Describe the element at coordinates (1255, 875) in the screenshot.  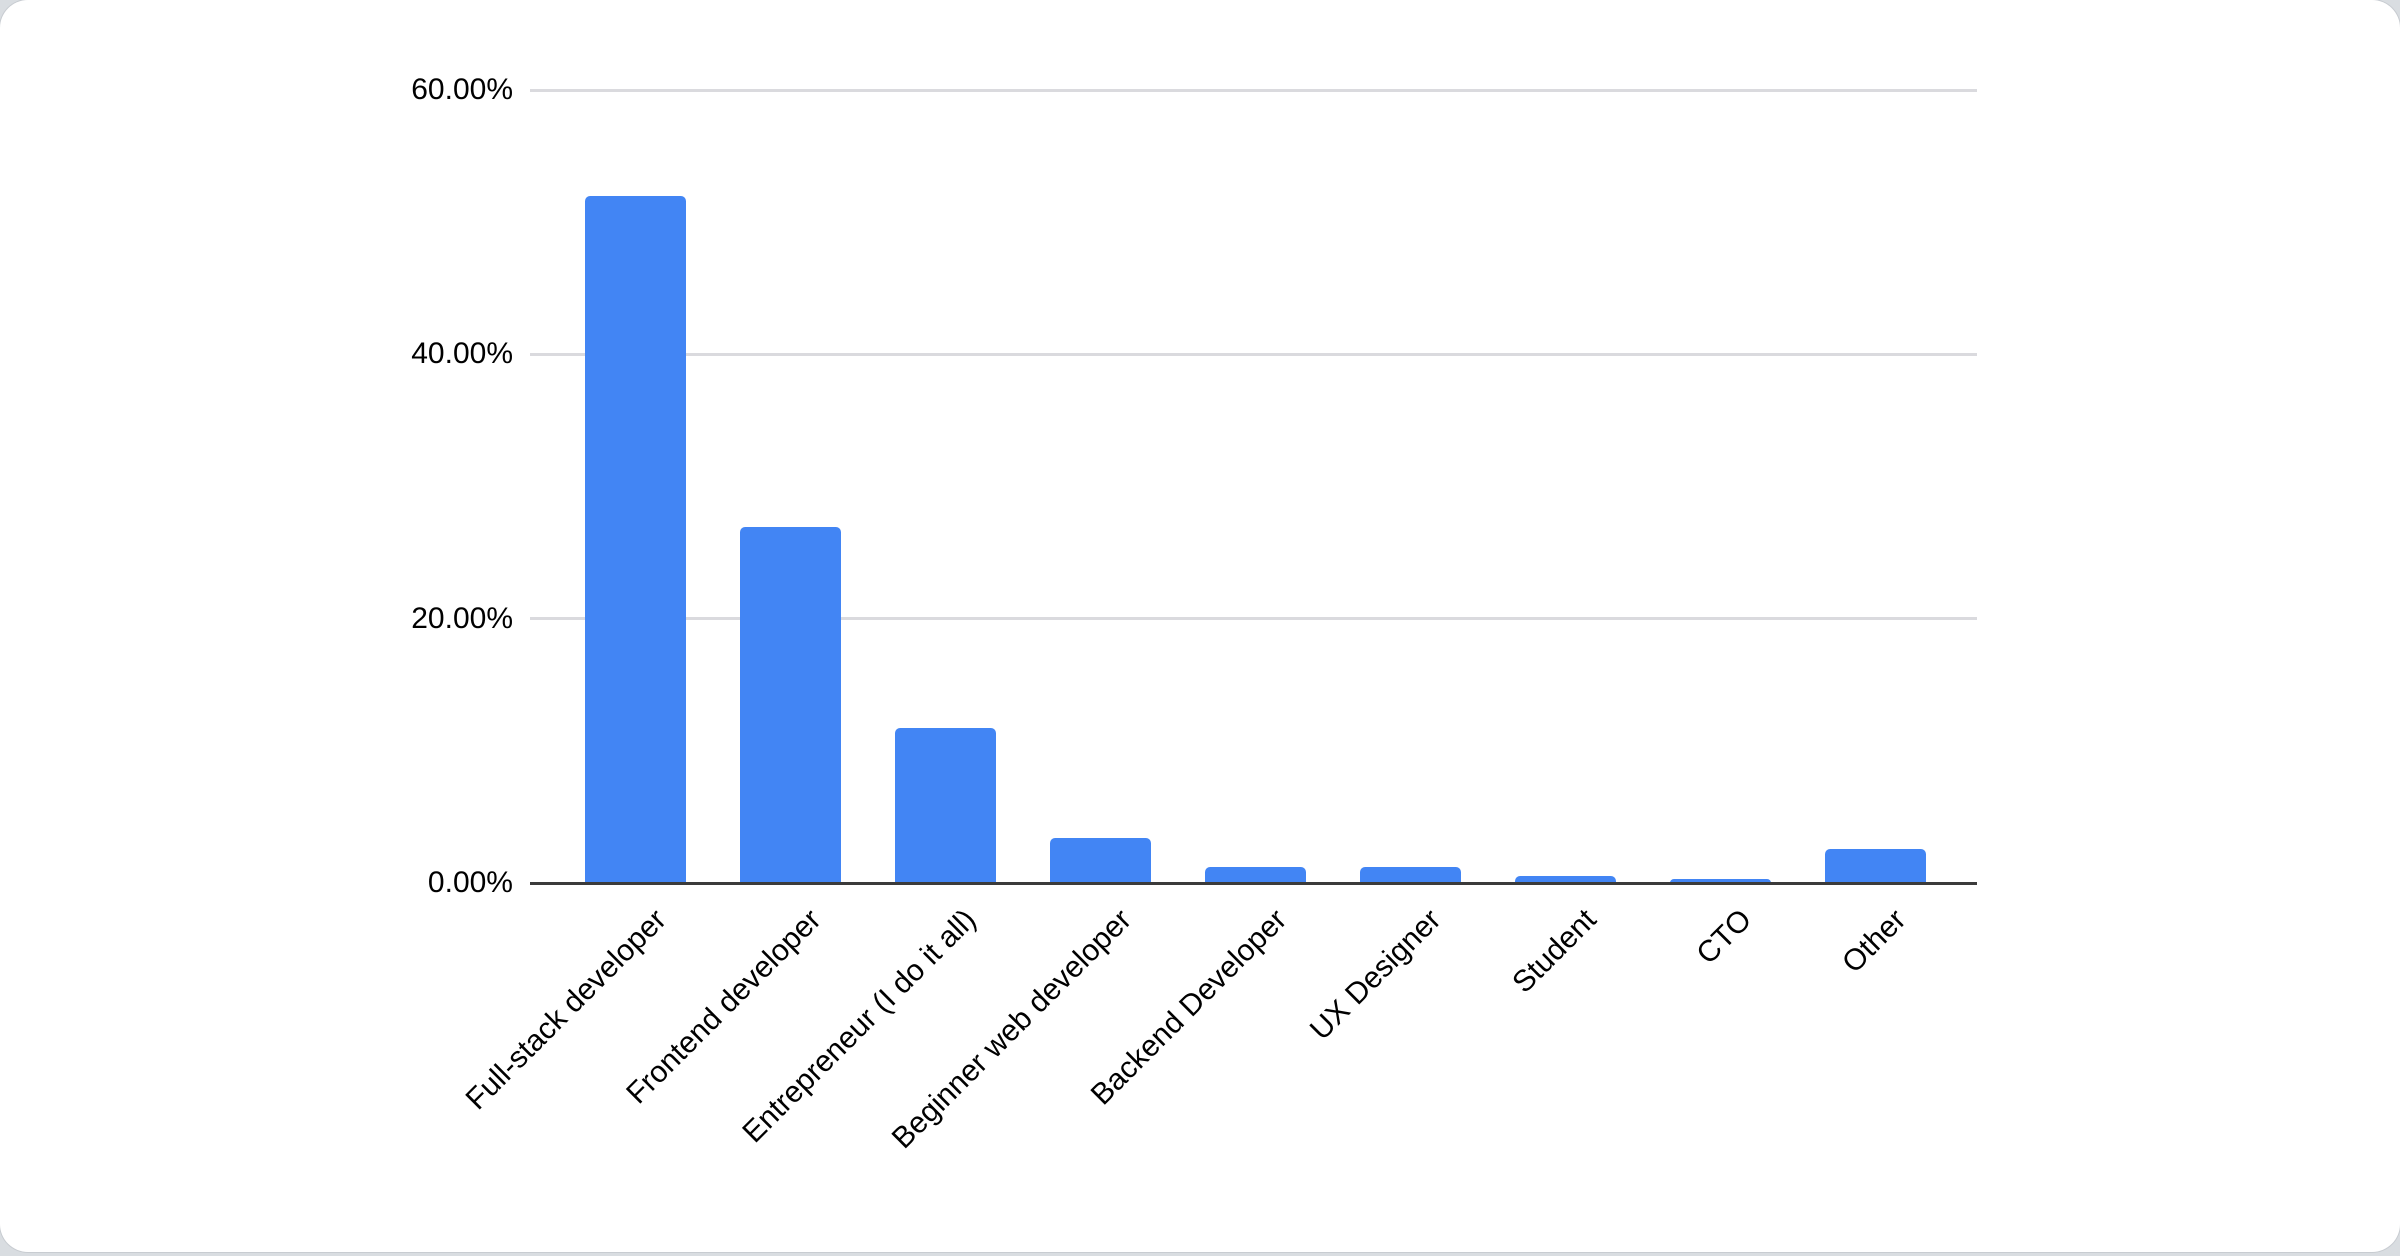
I see `bar-backend-developer` at that location.